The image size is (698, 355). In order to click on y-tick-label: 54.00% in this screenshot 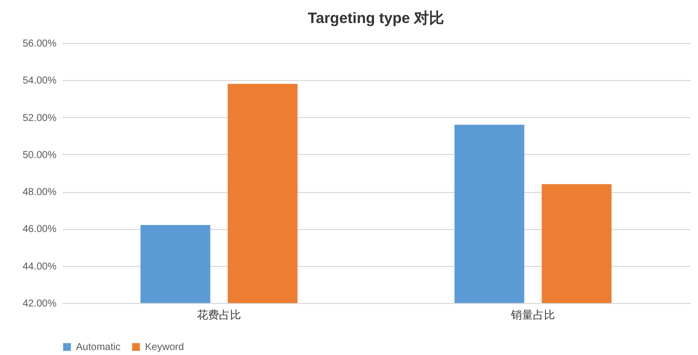, I will do `click(39, 81)`.